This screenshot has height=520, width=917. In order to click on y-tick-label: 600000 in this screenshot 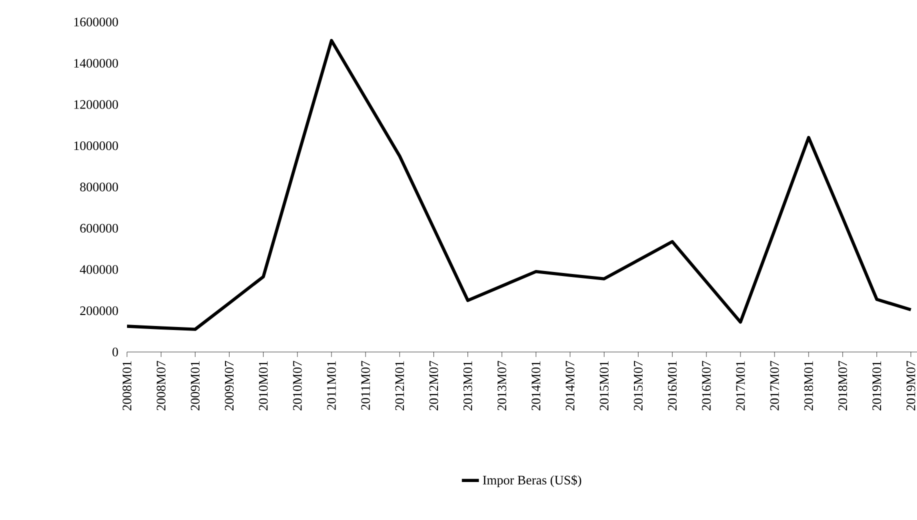, I will do `click(99, 228)`.